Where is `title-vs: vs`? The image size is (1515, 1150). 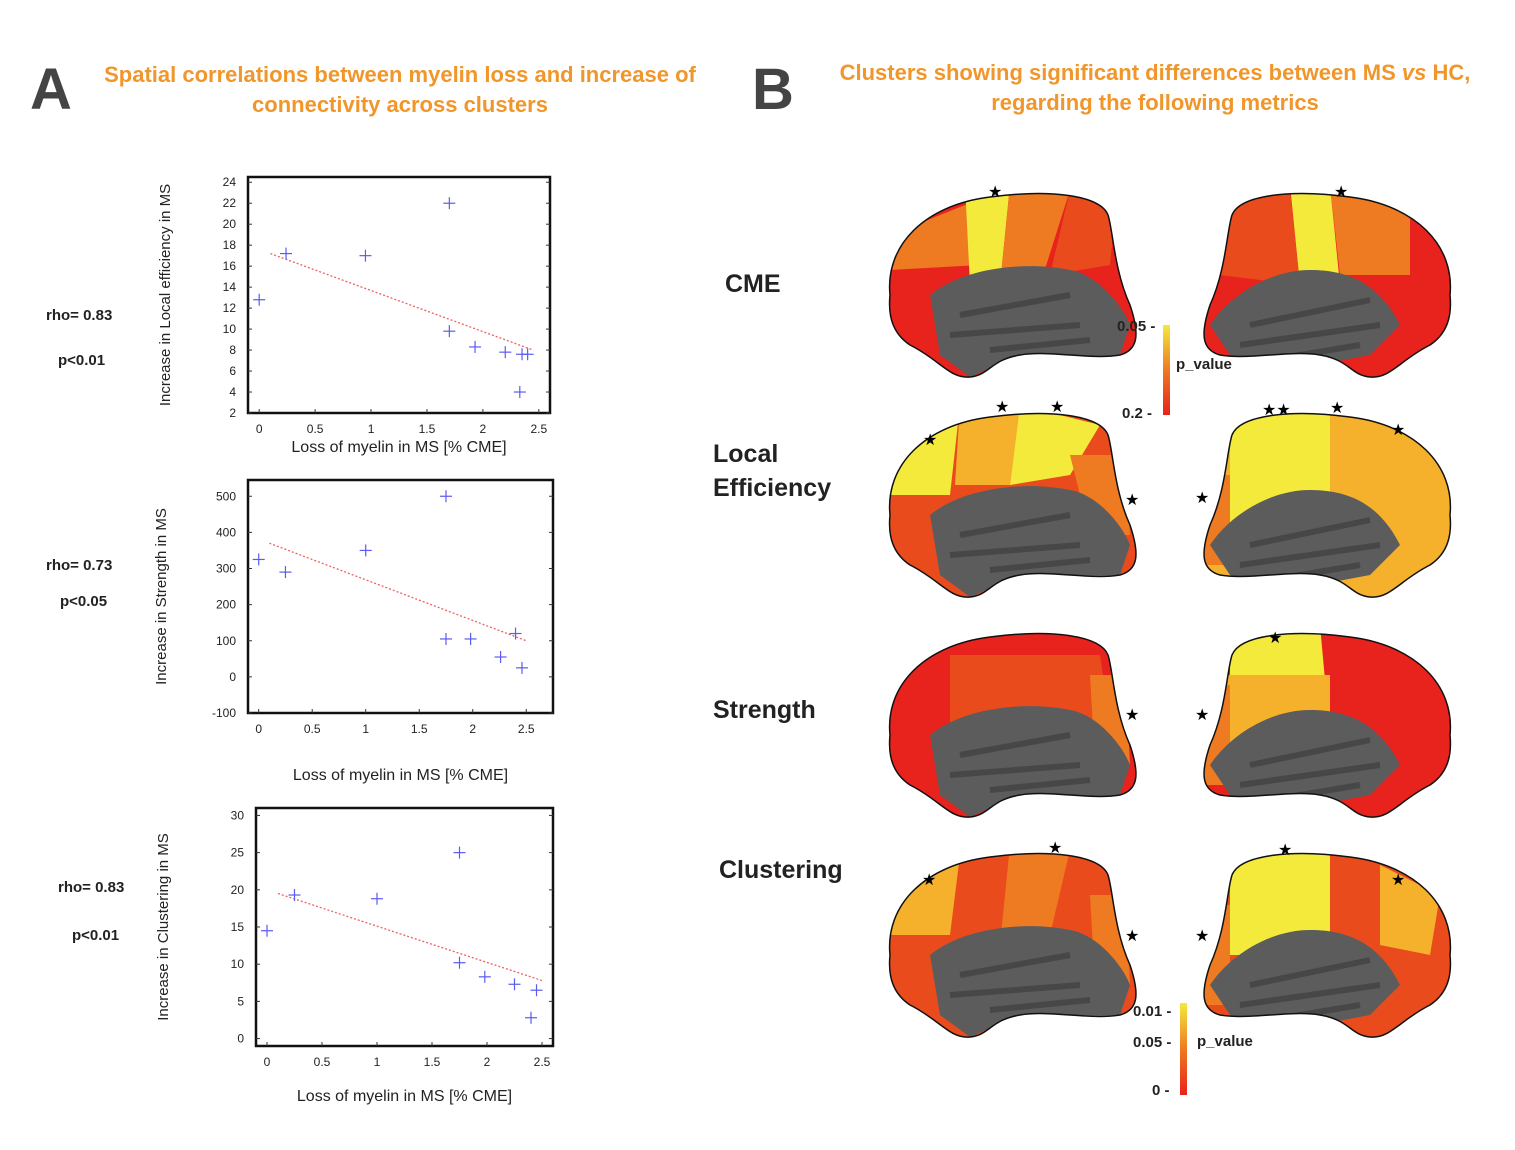
title-vs: vs is located at coordinates (1414, 72).